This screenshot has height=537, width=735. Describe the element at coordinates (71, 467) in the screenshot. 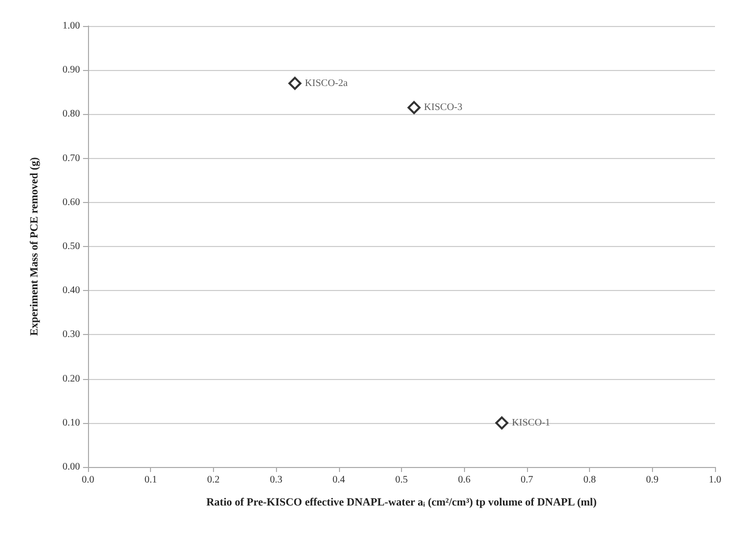

I see `y-tick-label: 0.00` at that location.